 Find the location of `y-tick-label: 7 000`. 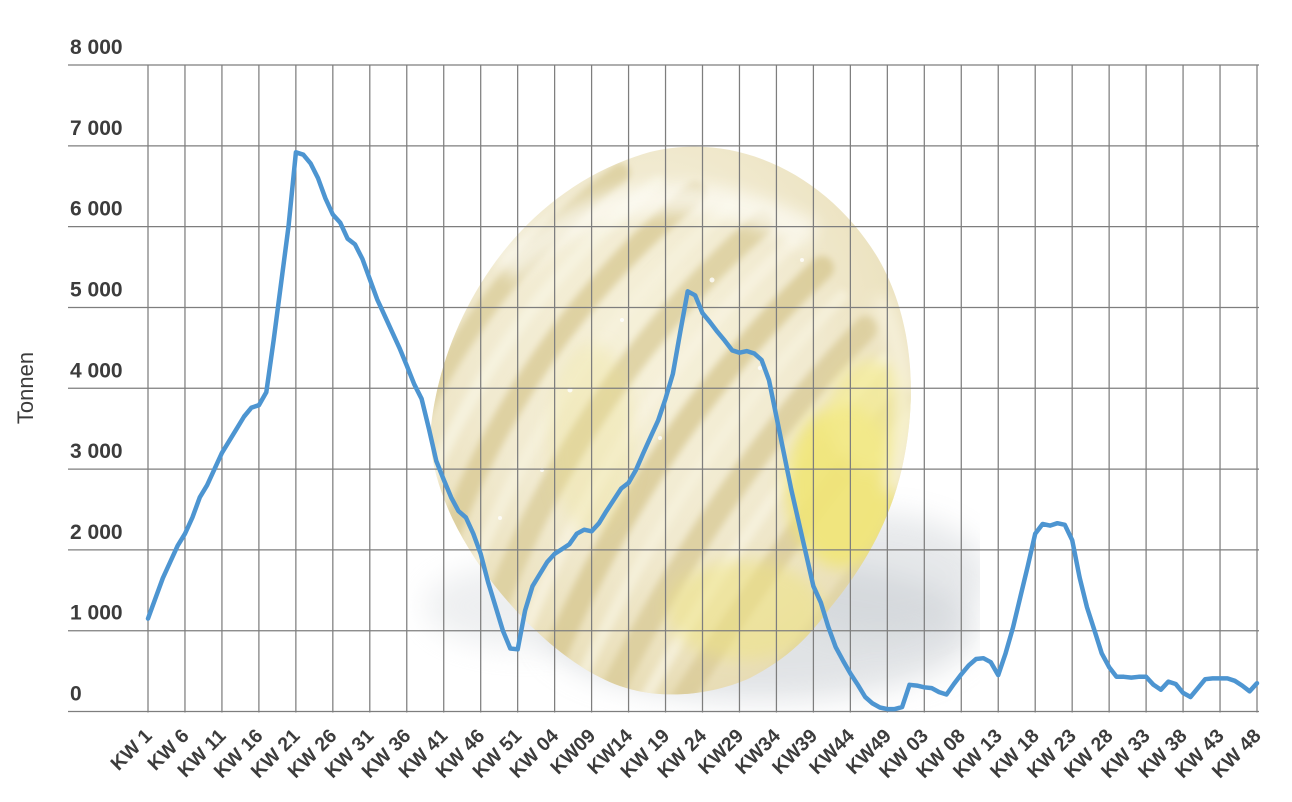

y-tick-label: 7 000 is located at coordinates (96, 128).